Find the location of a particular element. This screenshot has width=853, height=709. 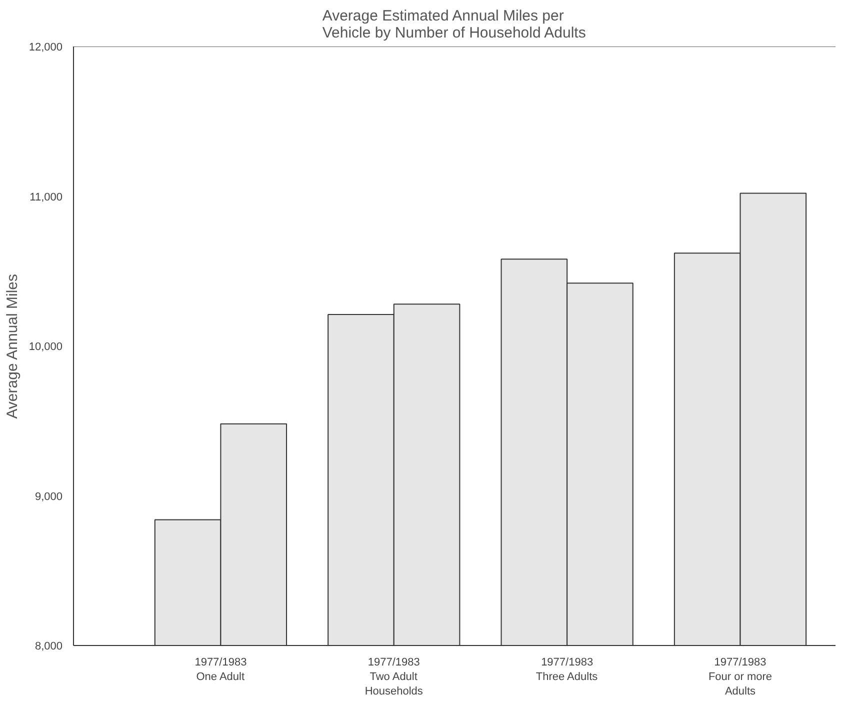

x-tick-label: 1977/1983 Two Adult Households is located at coordinates (394, 677).